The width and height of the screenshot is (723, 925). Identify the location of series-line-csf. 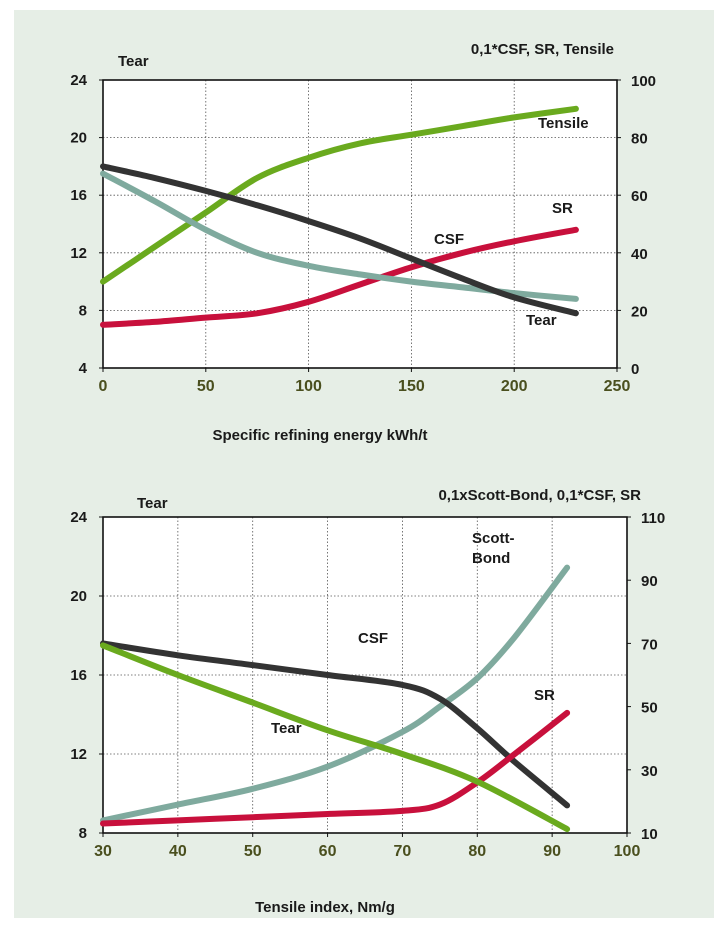
(335, 724).